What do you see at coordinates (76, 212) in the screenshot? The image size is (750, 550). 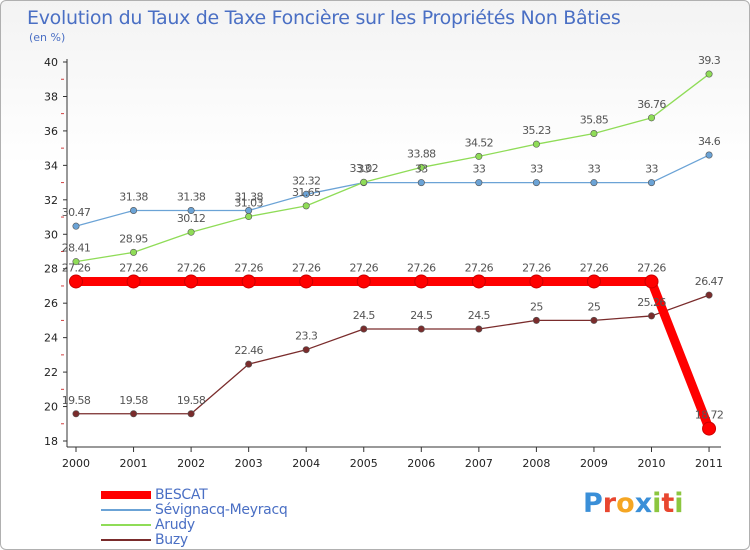 I see `data-label-s-vignacq-meyracq: 30.47` at bounding box center [76, 212].